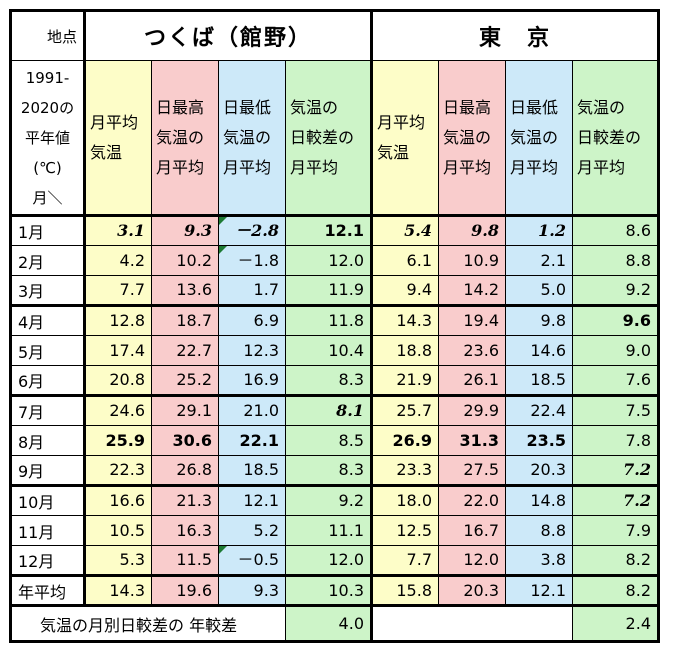 The width and height of the screenshot is (674, 658). I want to click on cell-tsukuba-min: 12.3, so click(252, 350).